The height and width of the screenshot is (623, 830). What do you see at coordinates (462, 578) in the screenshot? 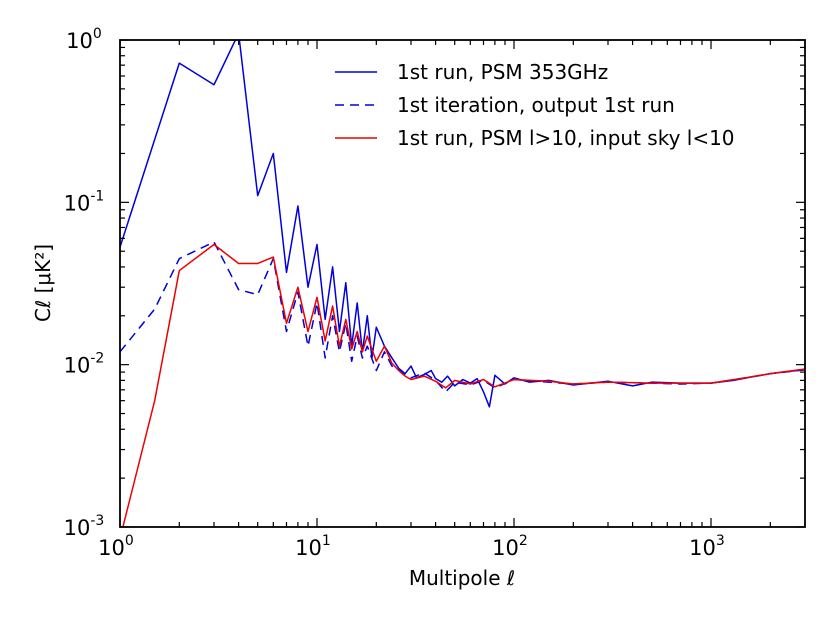
I see `x-axis-label: Multipole ℓ` at bounding box center [462, 578].